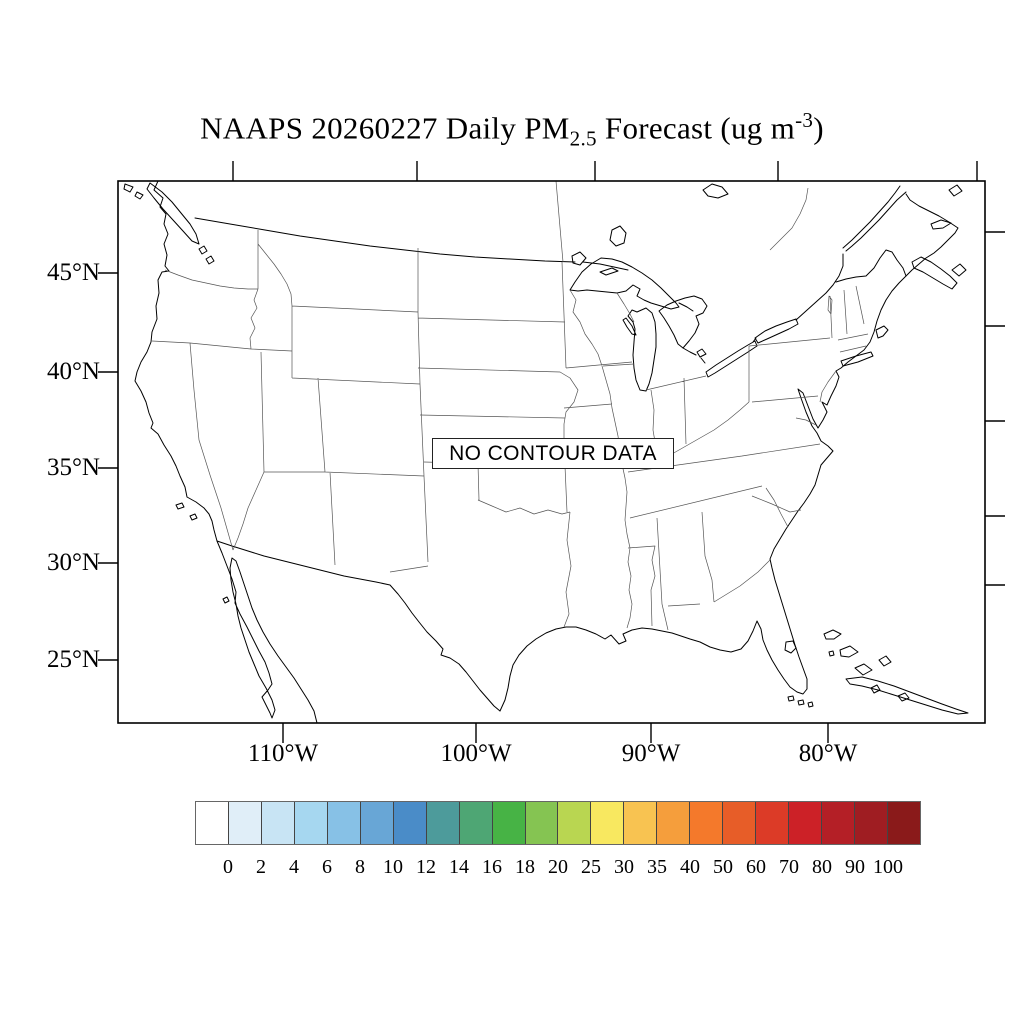 This screenshot has height=1024, width=1024. What do you see at coordinates (294, 867) in the screenshot?
I see `colorbar-tick-label: 4` at bounding box center [294, 867].